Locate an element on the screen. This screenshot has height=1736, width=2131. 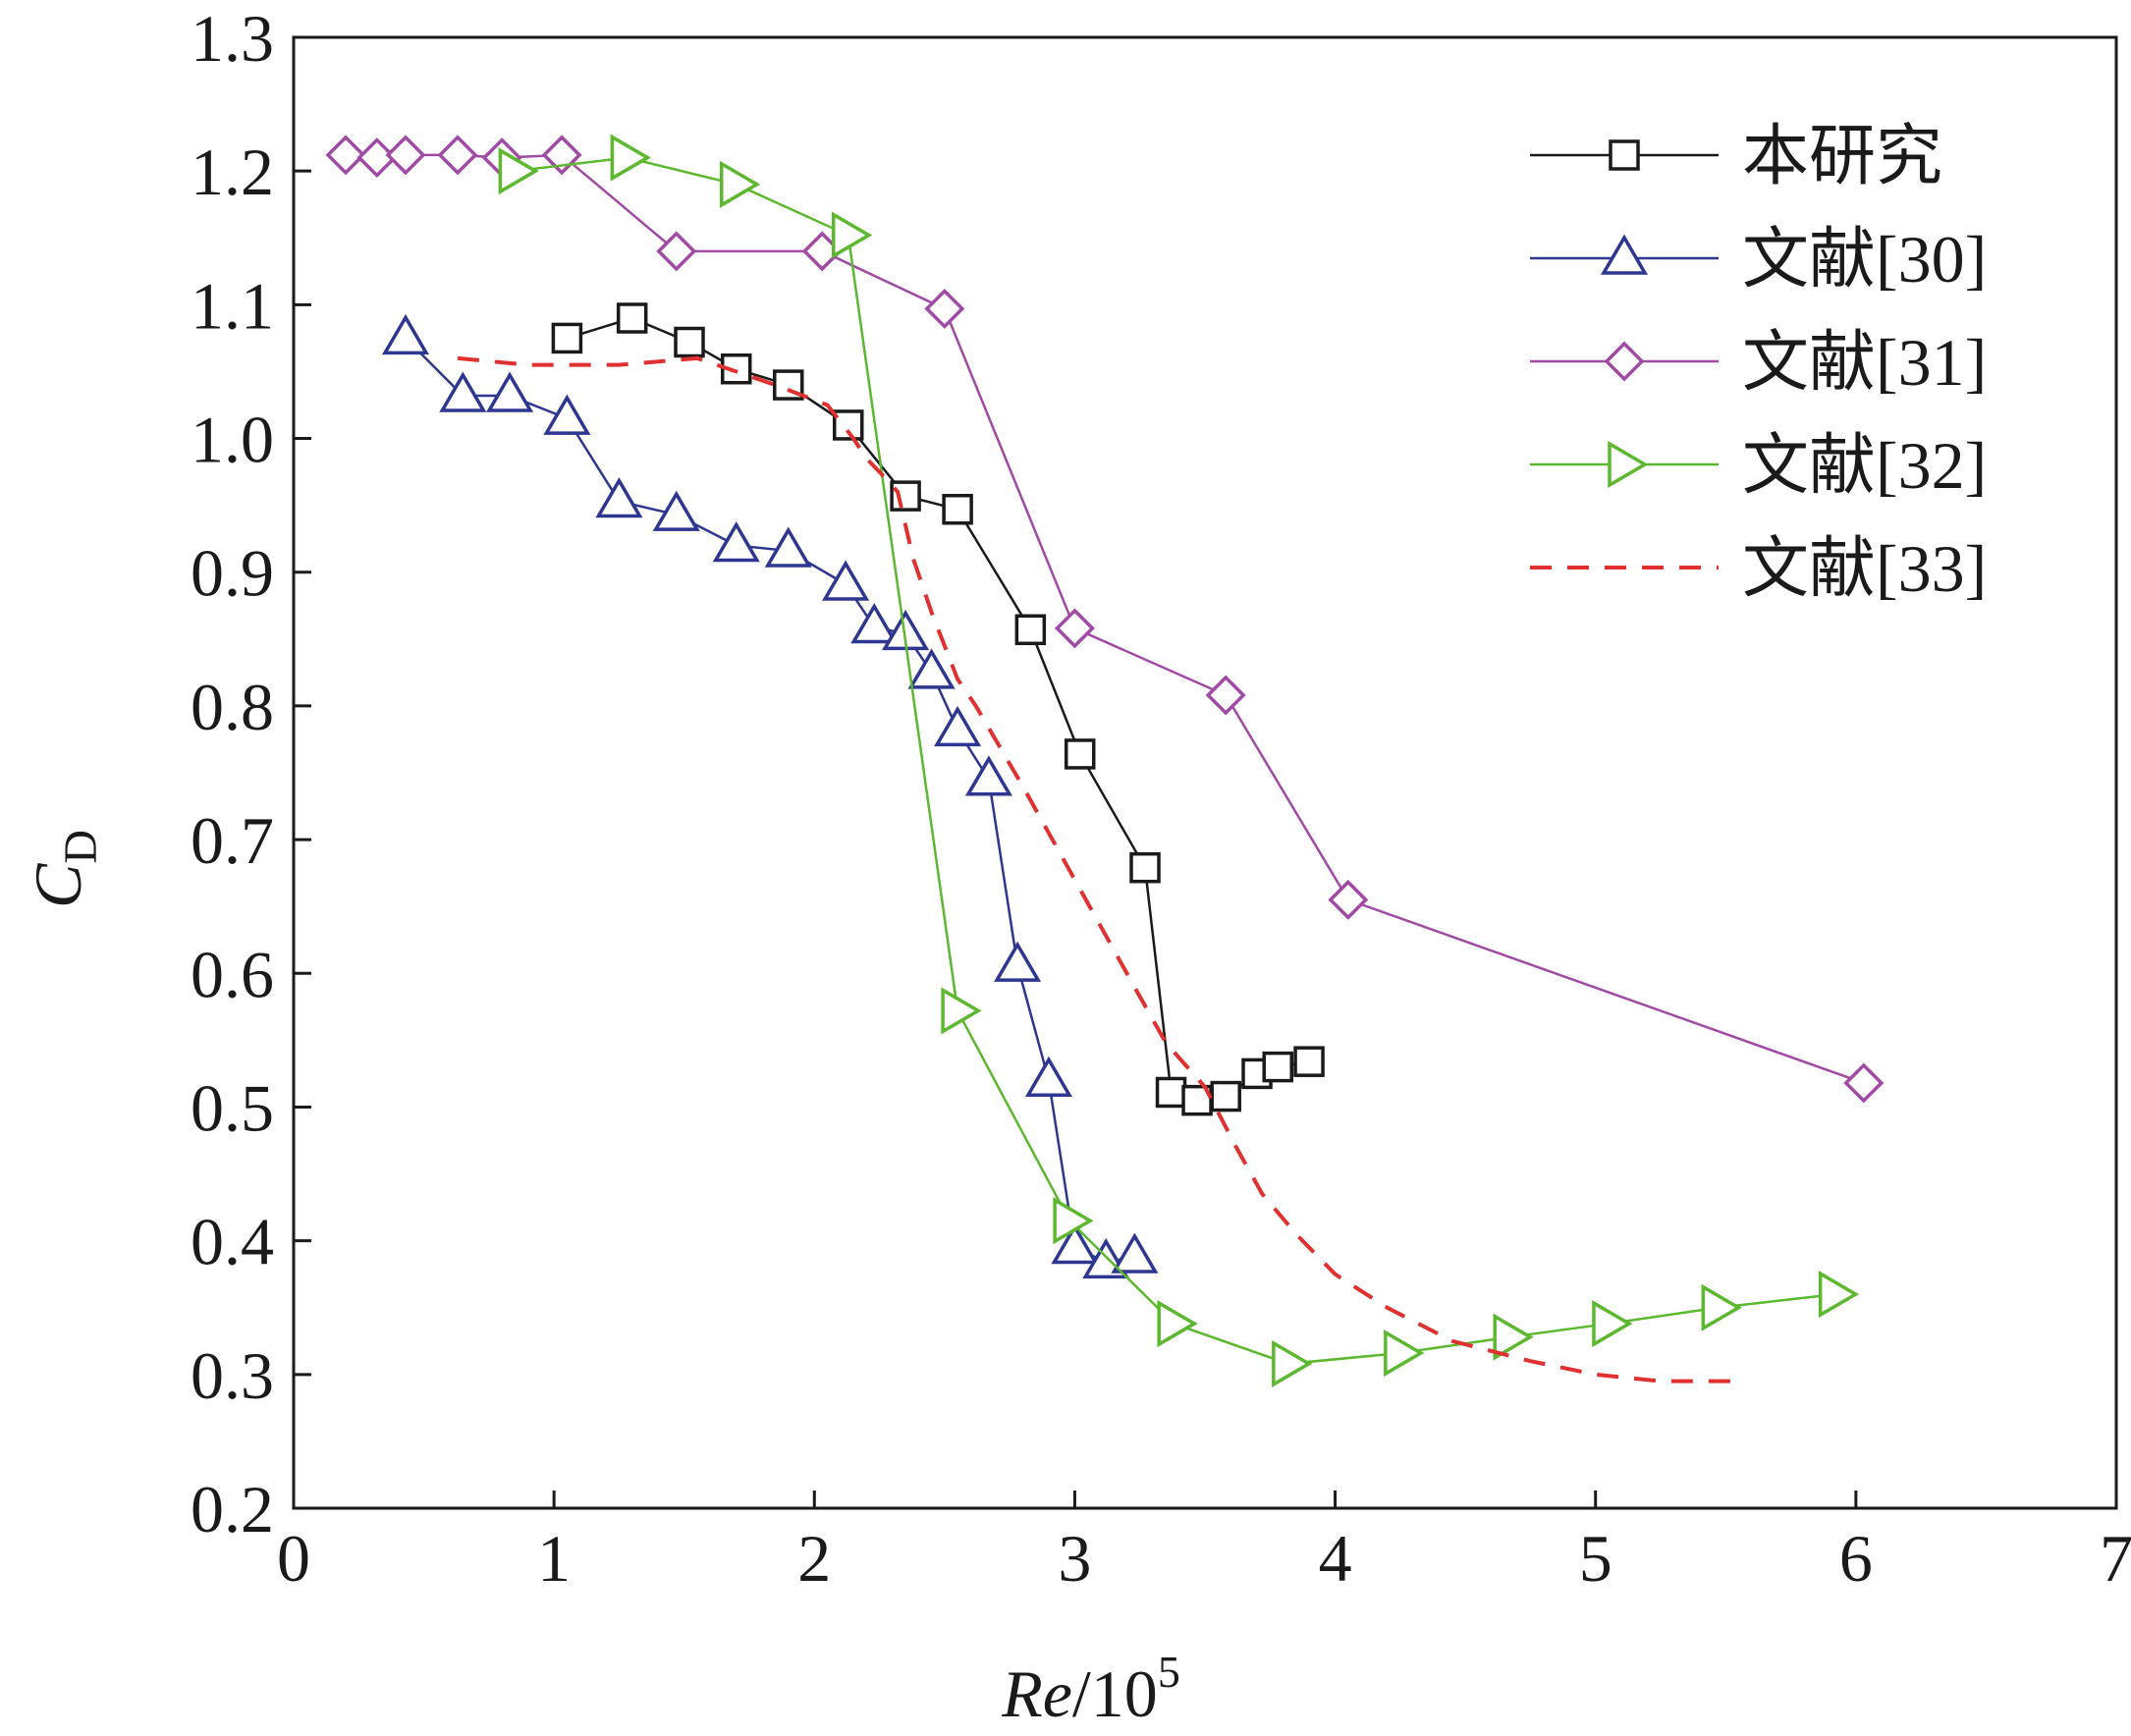
legend-item: 文献[31] is located at coordinates (1758, 362).